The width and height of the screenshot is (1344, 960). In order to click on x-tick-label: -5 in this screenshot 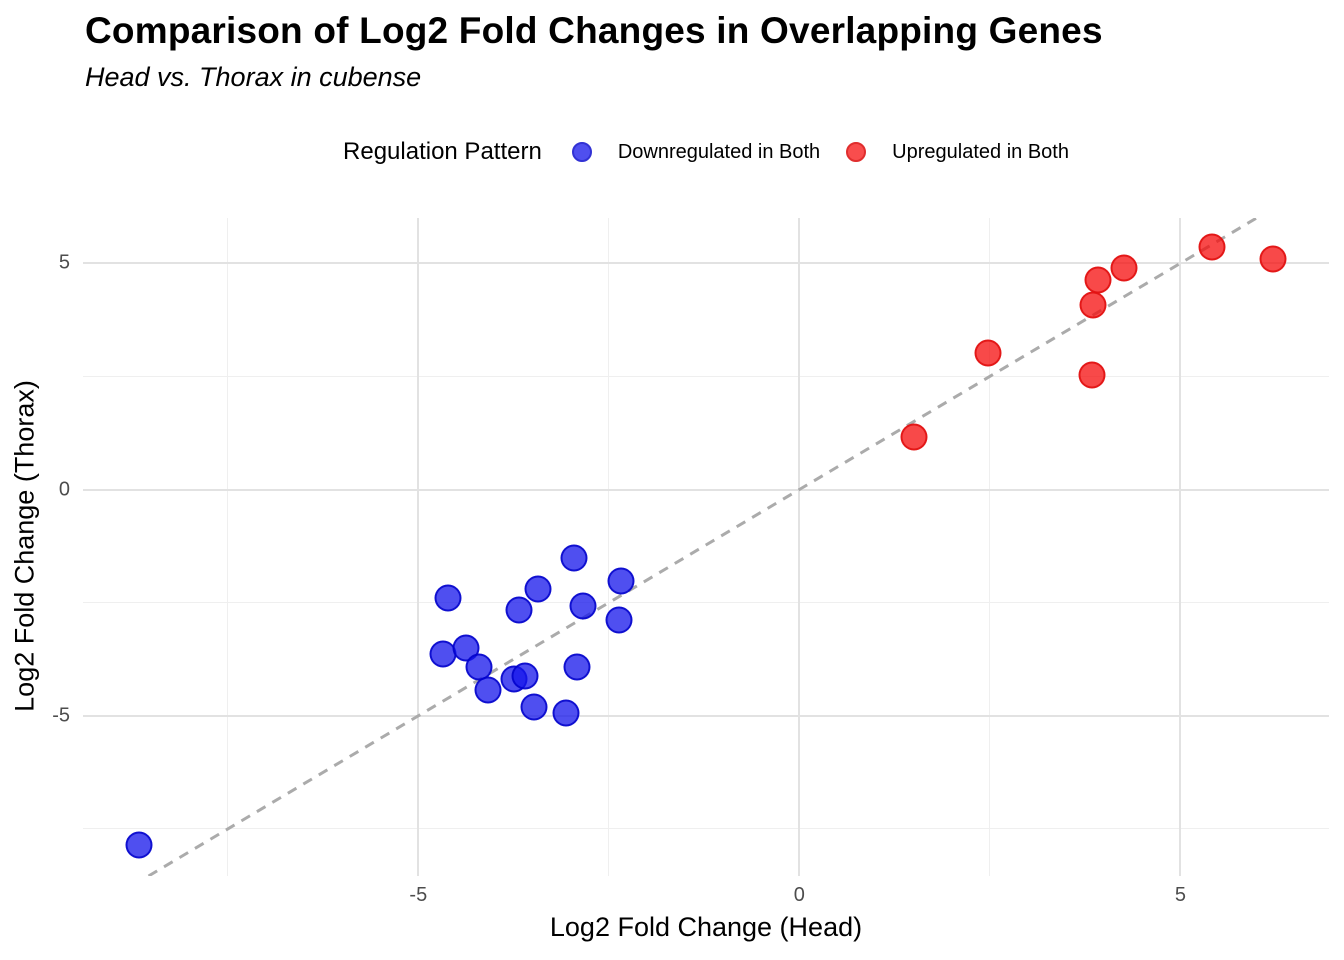, I will do `click(418, 895)`.